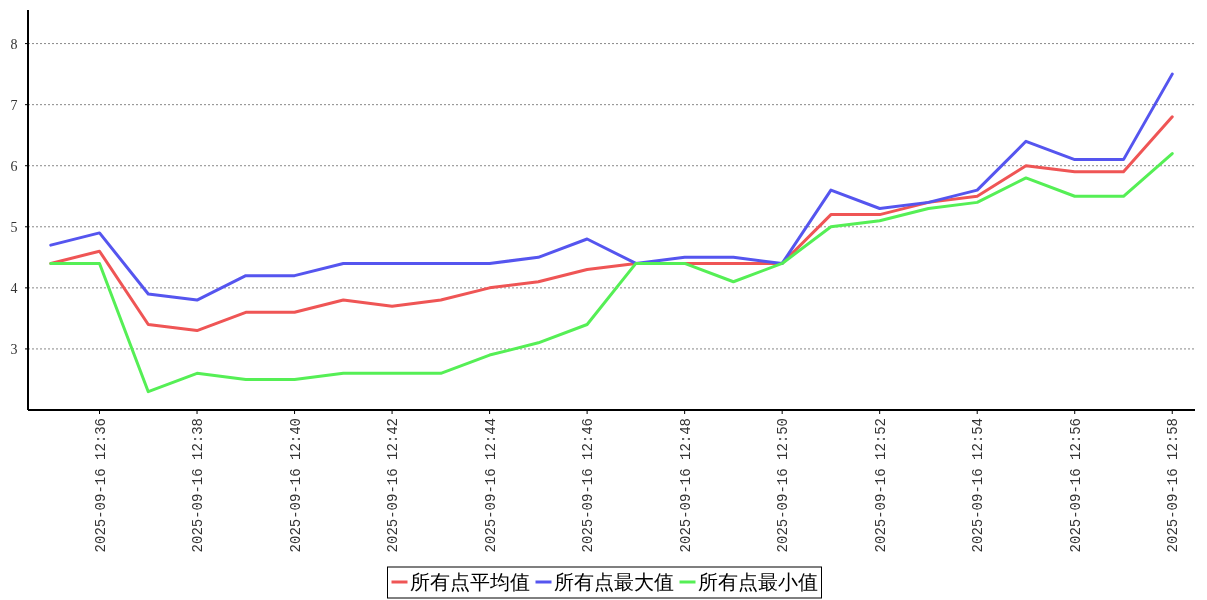  Describe the element at coordinates (613, 582) in the screenshot. I see `legend-label: 所有点最大值` at that location.